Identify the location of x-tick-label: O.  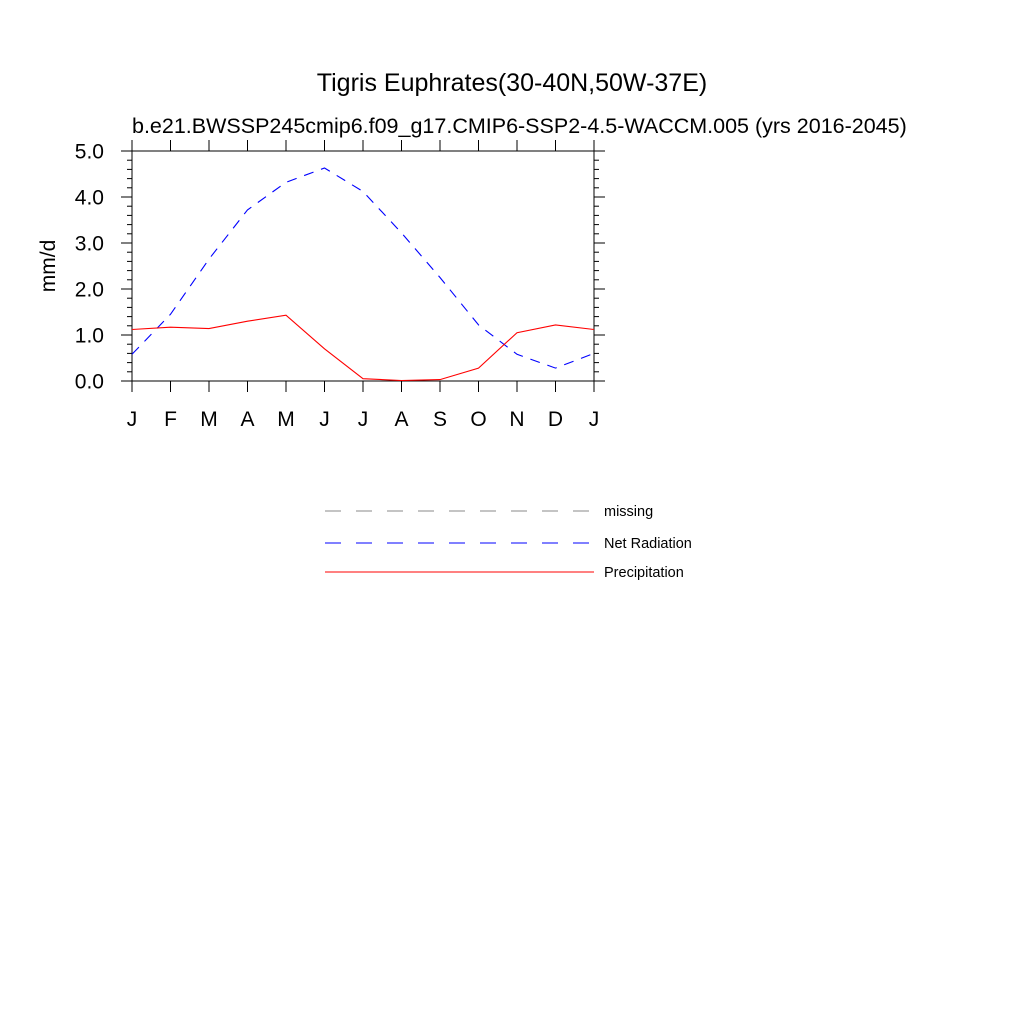
(478, 419).